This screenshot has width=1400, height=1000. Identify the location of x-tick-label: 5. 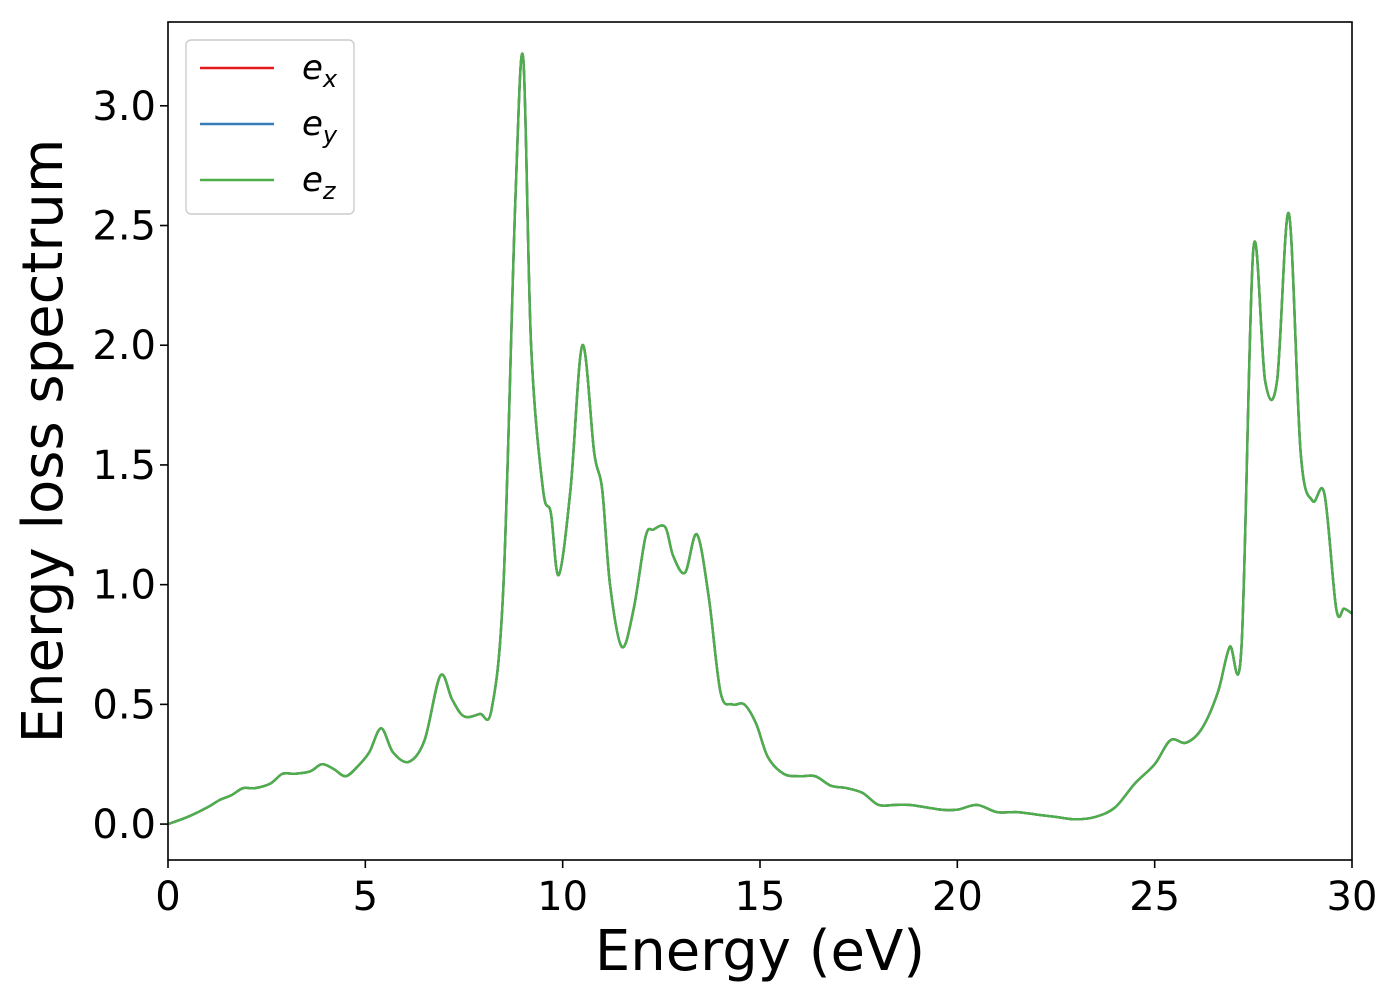
(365, 897).